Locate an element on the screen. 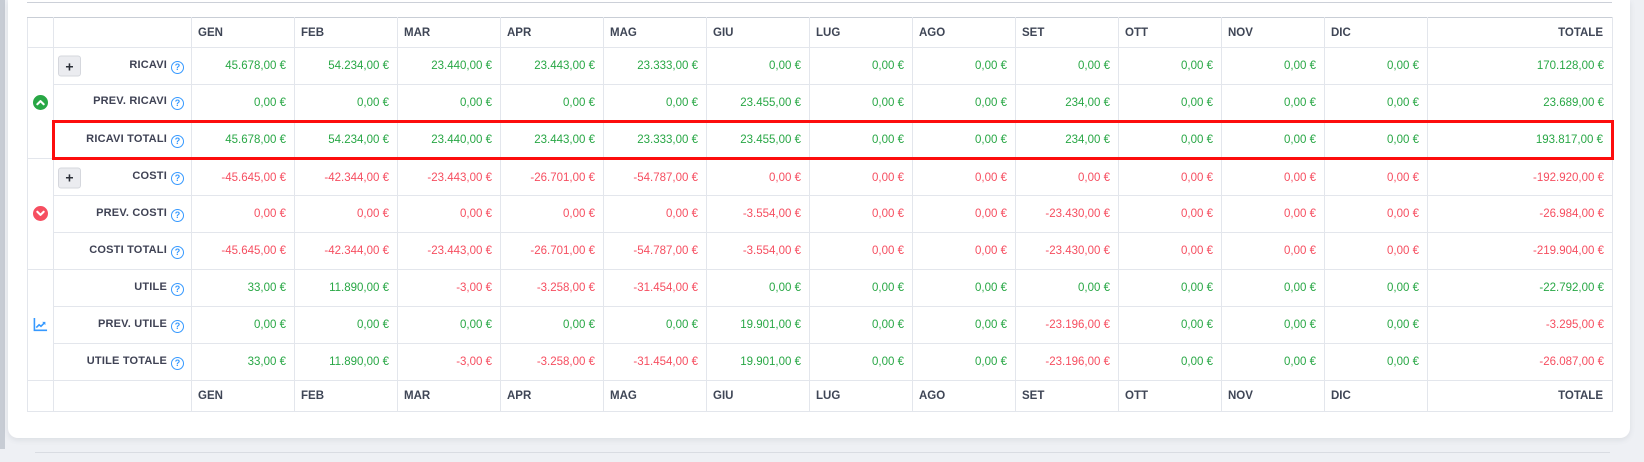 Image resolution: width=1644 pixels, height=462 pixels. value-cell: 23.455,00 € is located at coordinates (758, 140).